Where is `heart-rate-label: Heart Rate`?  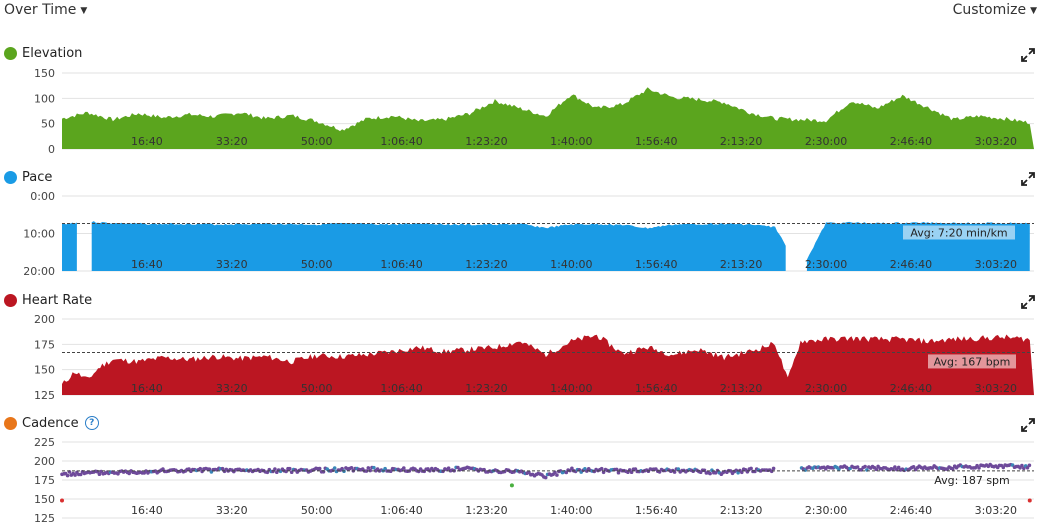
heart-rate-label: Heart Rate is located at coordinates (57, 300).